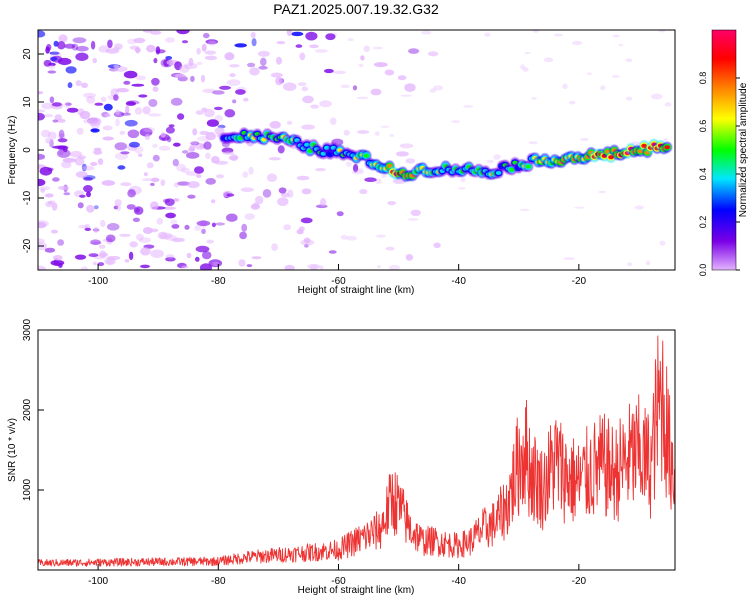 This screenshot has height=600, width=750. Describe the element at coordinates (703, 222) in the screenshot. I see `colorbar-tick-label: 0.2` at that location.